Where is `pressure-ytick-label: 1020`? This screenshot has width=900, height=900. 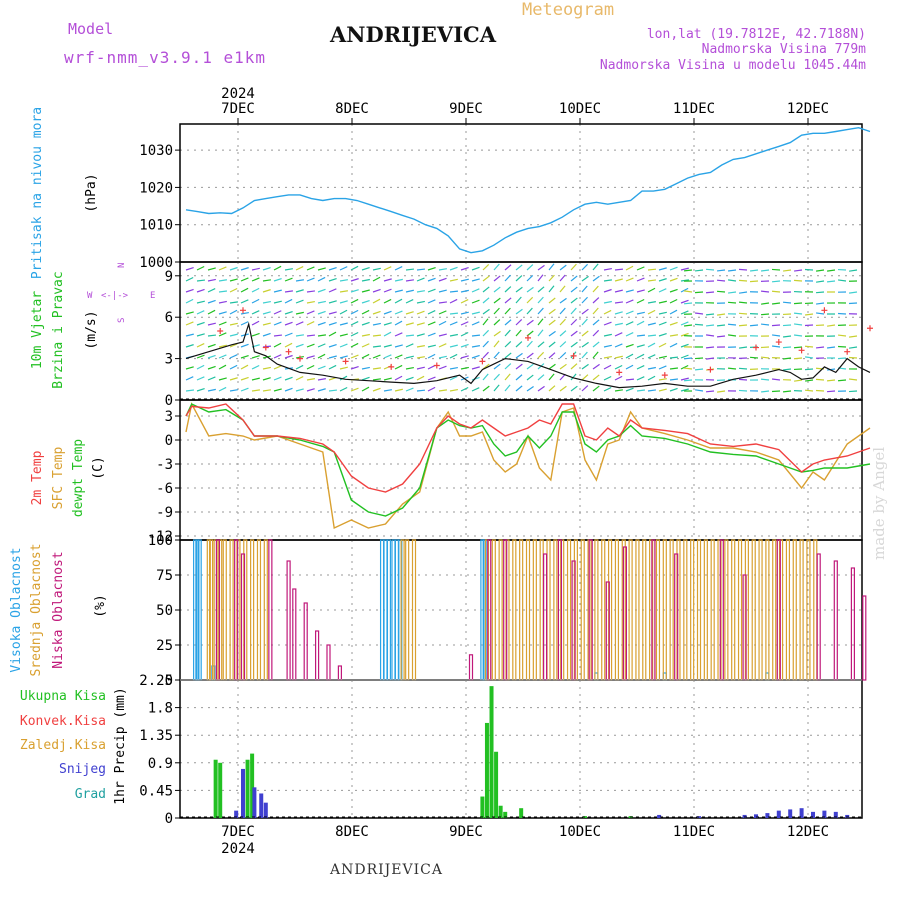
pressure-ytick-label: 1020 is located at coordinates (156, 188).